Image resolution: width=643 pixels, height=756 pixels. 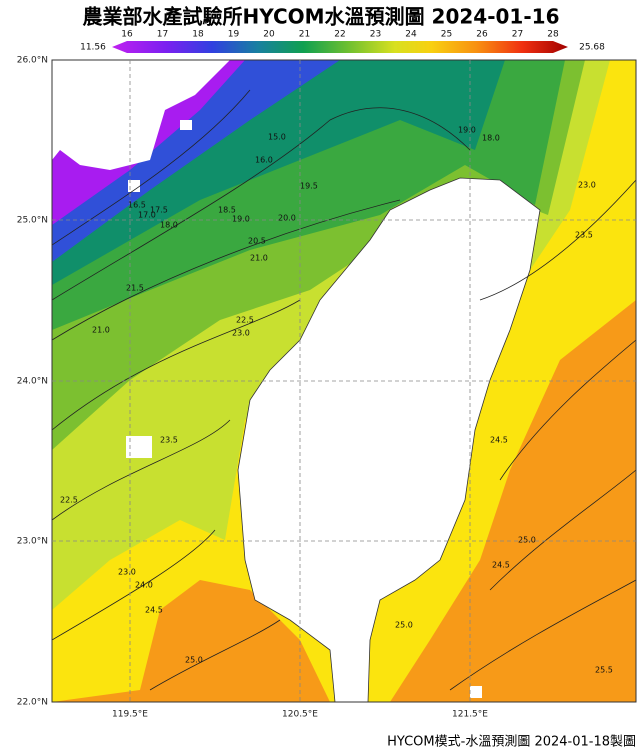 What do you see at coordinates (144, 585) in the screenshot?
I see `contour-label: 24.0` at bounding box center [144, 585].